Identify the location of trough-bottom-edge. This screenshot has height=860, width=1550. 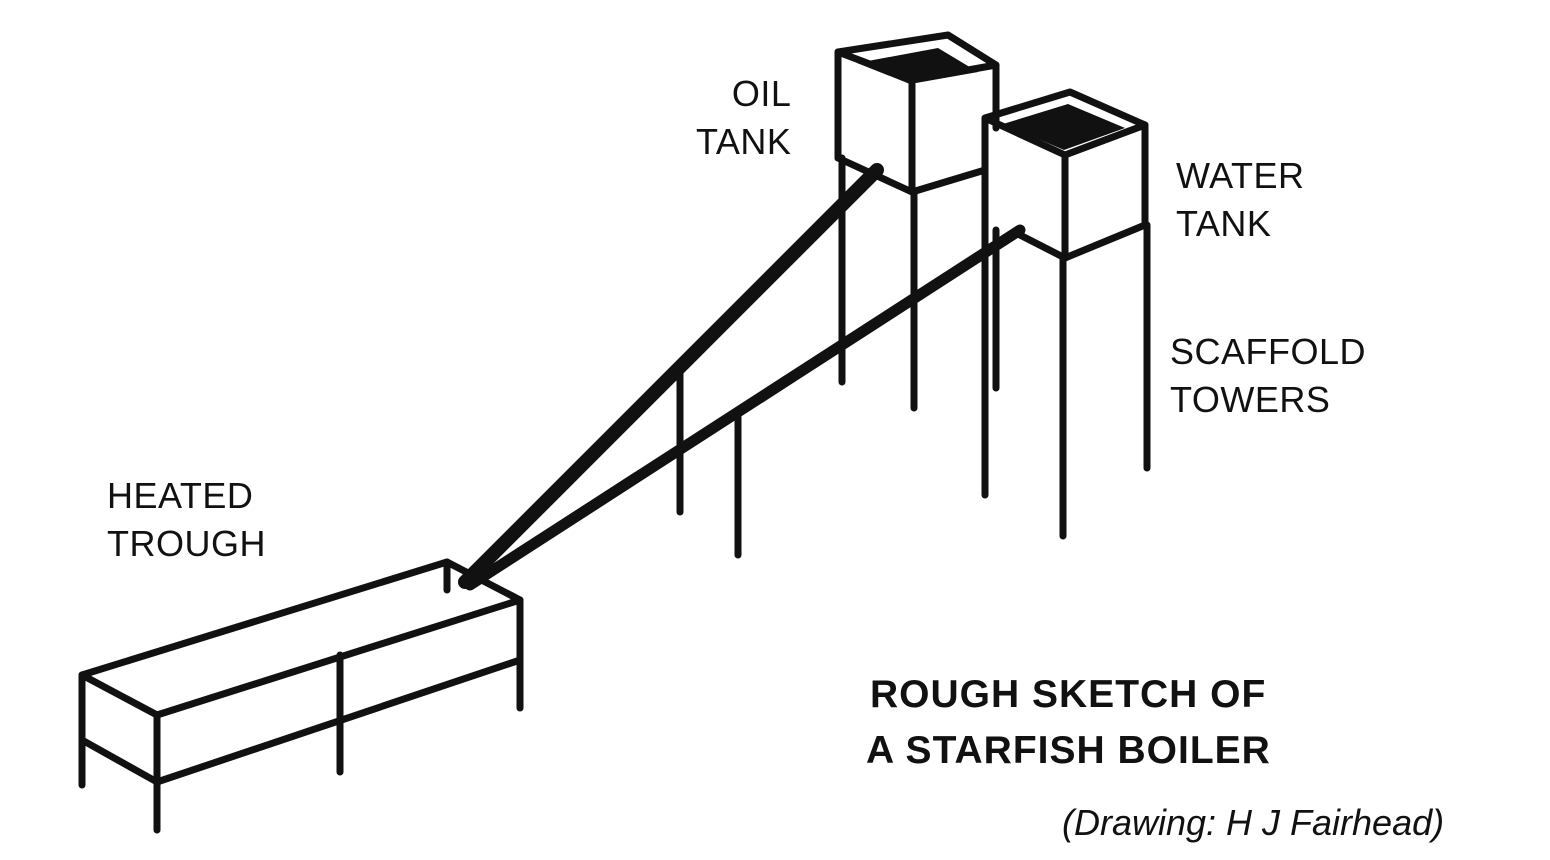
(338, 721).